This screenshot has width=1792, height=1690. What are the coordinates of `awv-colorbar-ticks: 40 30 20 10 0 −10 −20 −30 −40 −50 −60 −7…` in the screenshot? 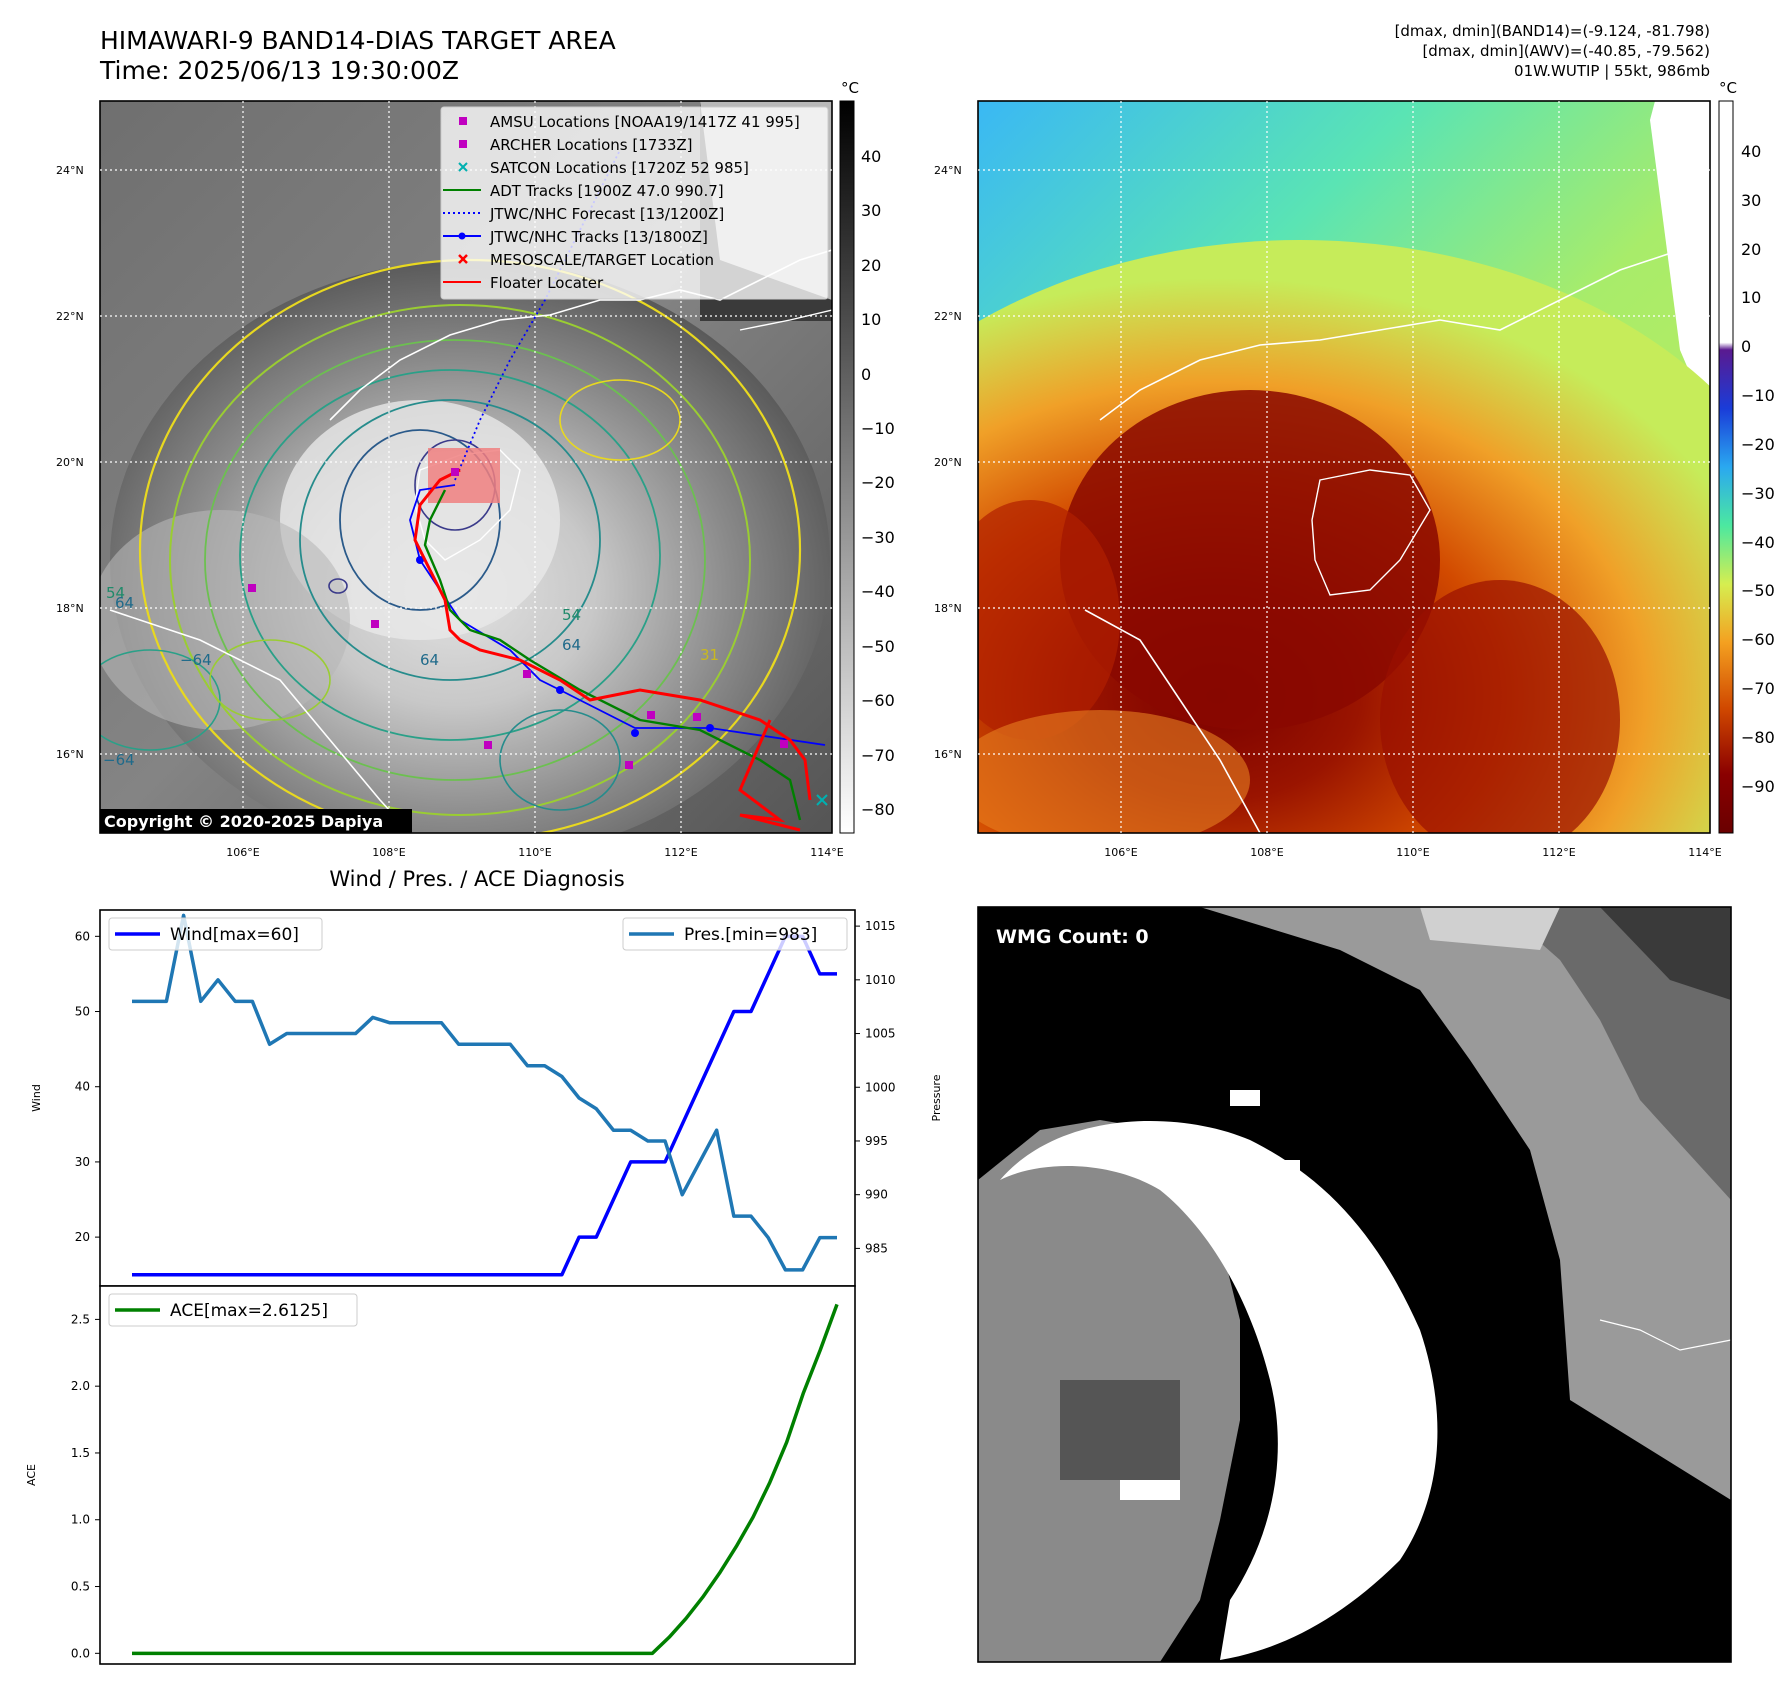 It's located at (1758, 469).